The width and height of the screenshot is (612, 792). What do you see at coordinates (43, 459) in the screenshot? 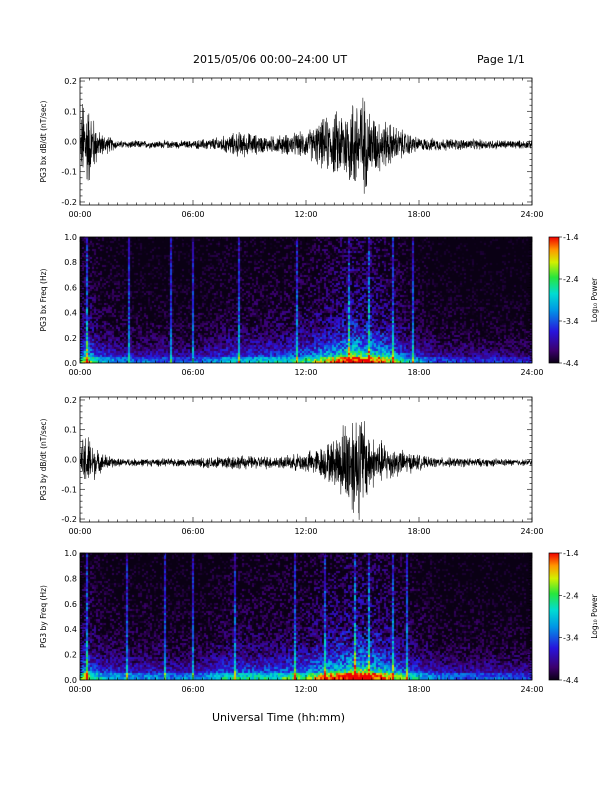
I see `y-axis-title: PG3 by dB/dt (nT/sec)` at bounding box center [43, 459].